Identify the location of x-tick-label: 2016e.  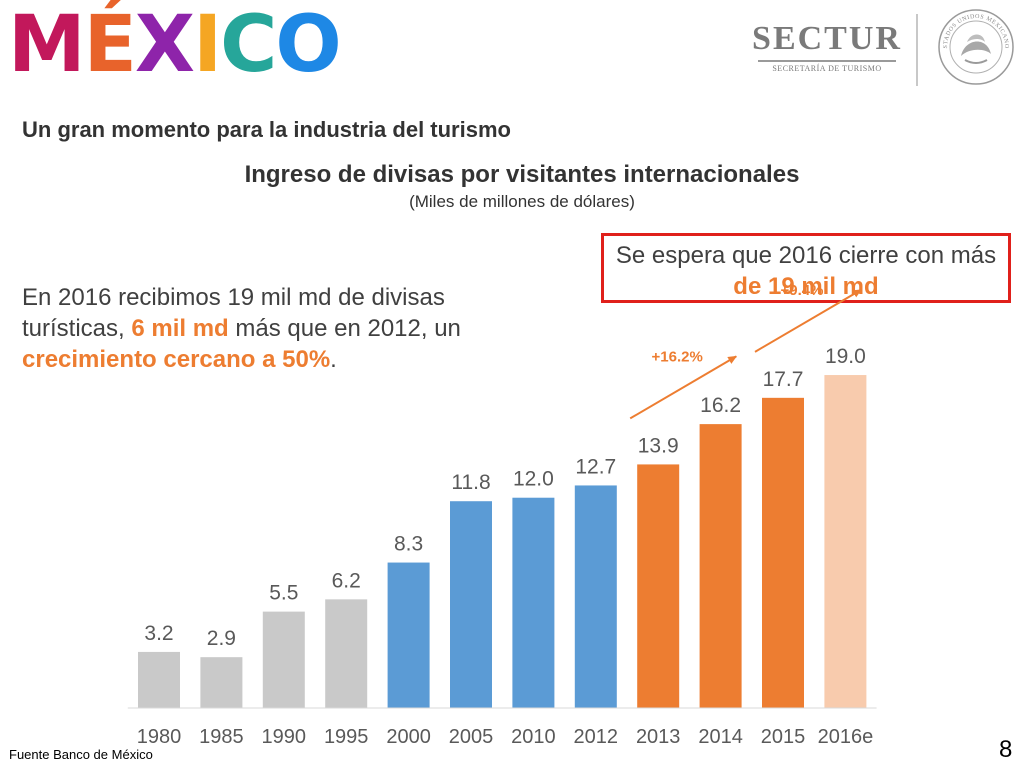
(846, 737).